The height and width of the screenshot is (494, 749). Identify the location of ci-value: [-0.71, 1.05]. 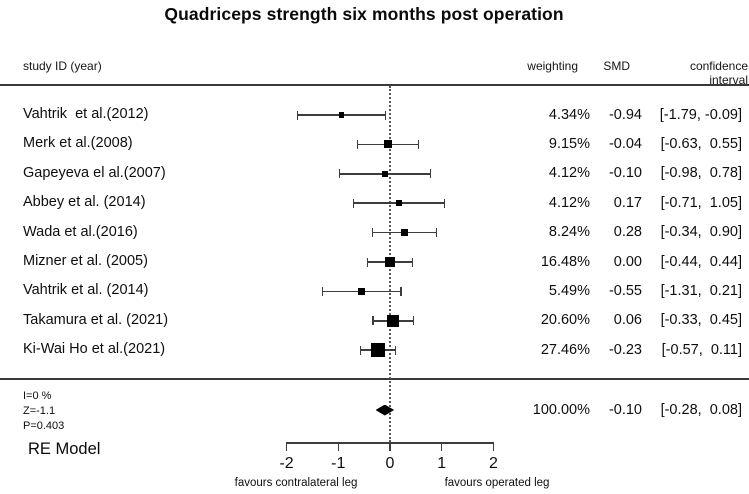
(701, 202).